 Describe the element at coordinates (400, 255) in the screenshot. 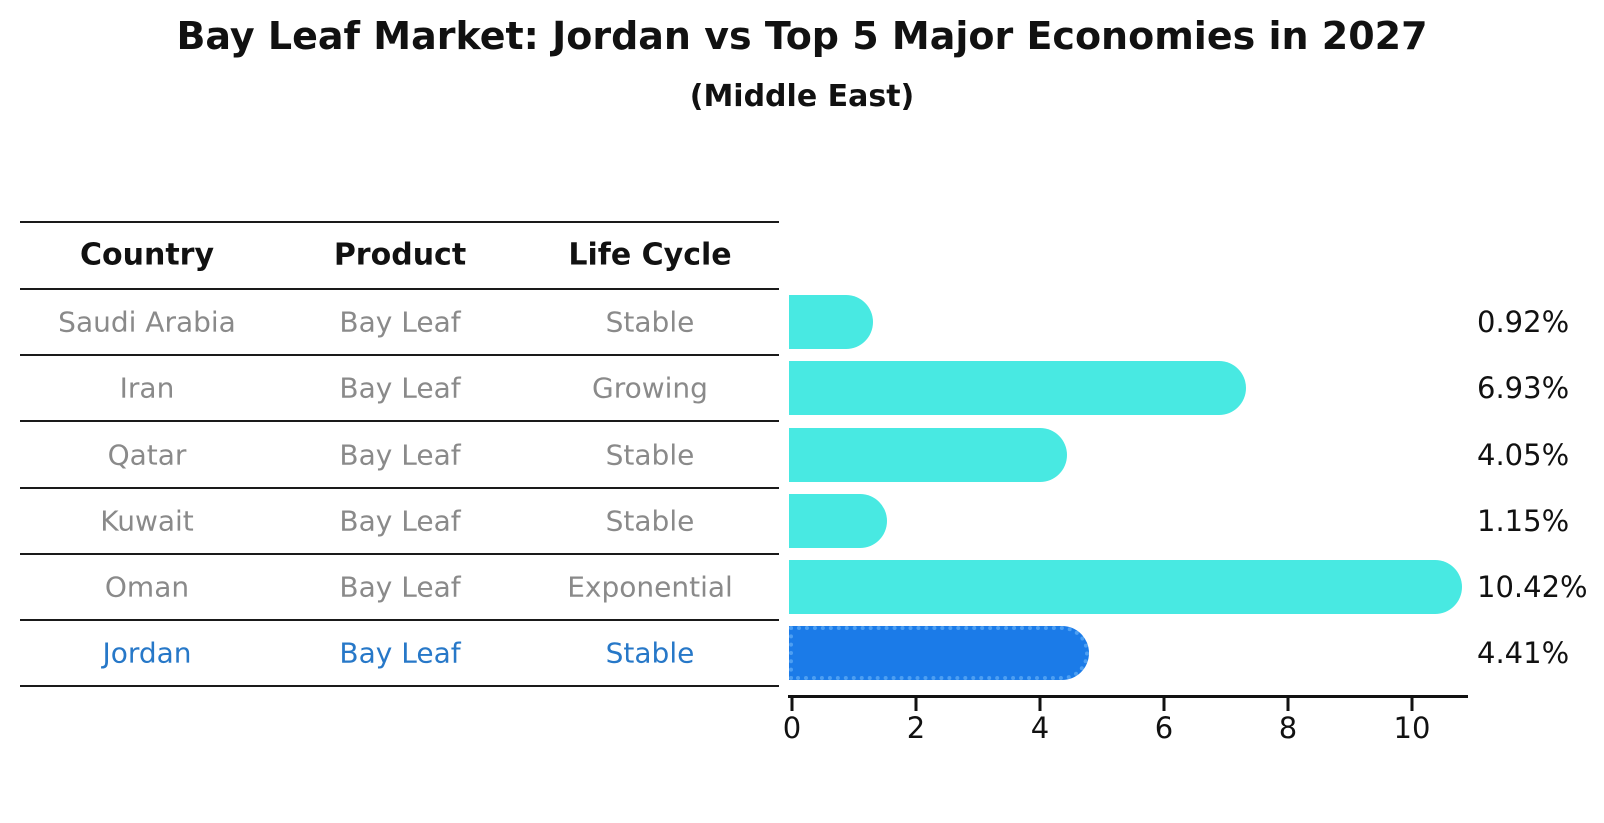

I see `table-header-product: Product` at that location.